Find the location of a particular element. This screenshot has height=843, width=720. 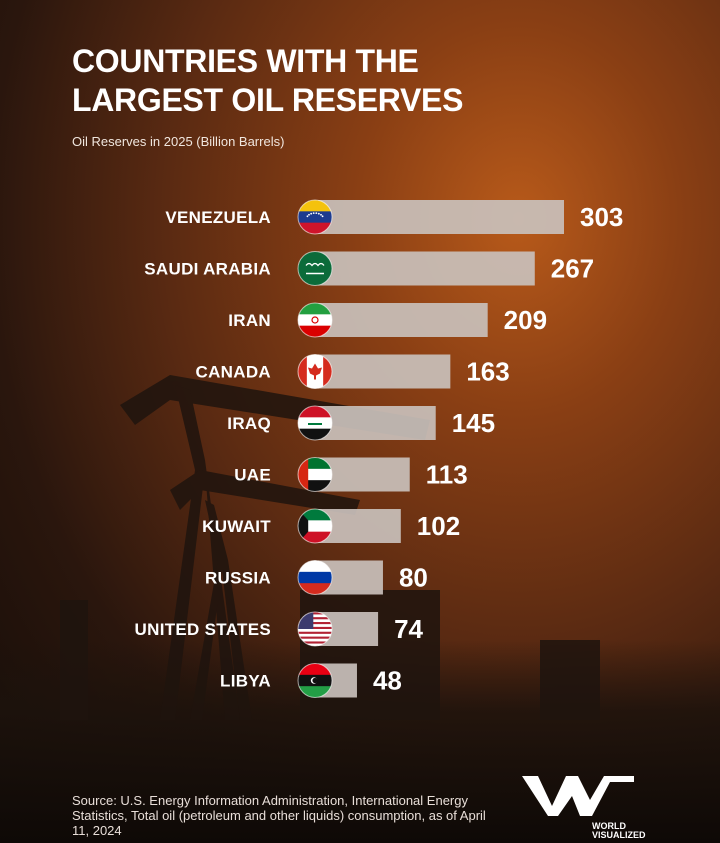

value-label: 48 is located at coordinates (387, 681).